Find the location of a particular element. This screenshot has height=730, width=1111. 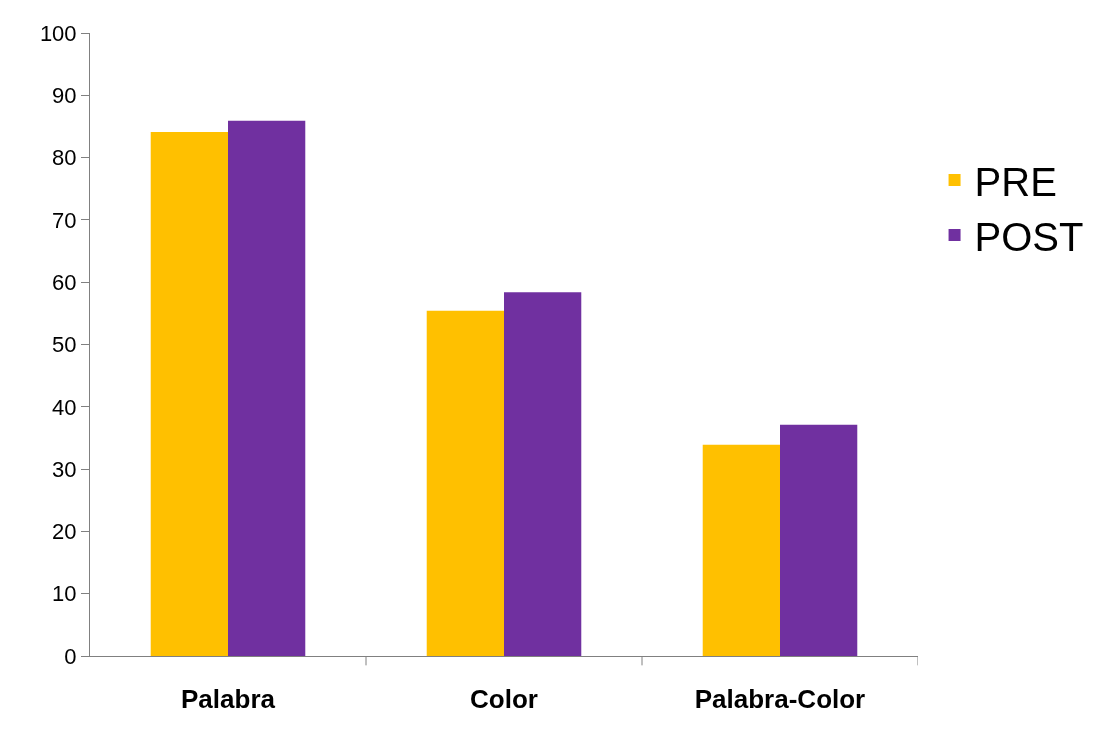

x-tick-label: Color is located at coordinates (504, 699).